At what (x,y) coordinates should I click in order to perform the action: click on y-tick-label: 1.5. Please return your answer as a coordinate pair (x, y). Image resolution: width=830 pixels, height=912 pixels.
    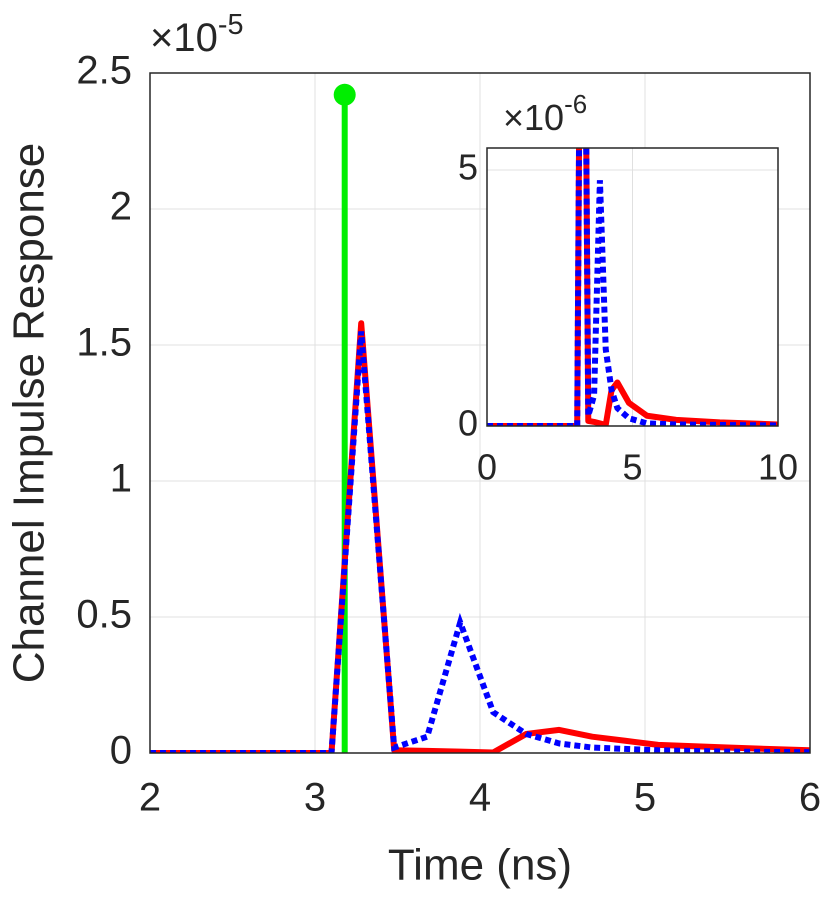
    Looking at the image, I should click on (104, 343).